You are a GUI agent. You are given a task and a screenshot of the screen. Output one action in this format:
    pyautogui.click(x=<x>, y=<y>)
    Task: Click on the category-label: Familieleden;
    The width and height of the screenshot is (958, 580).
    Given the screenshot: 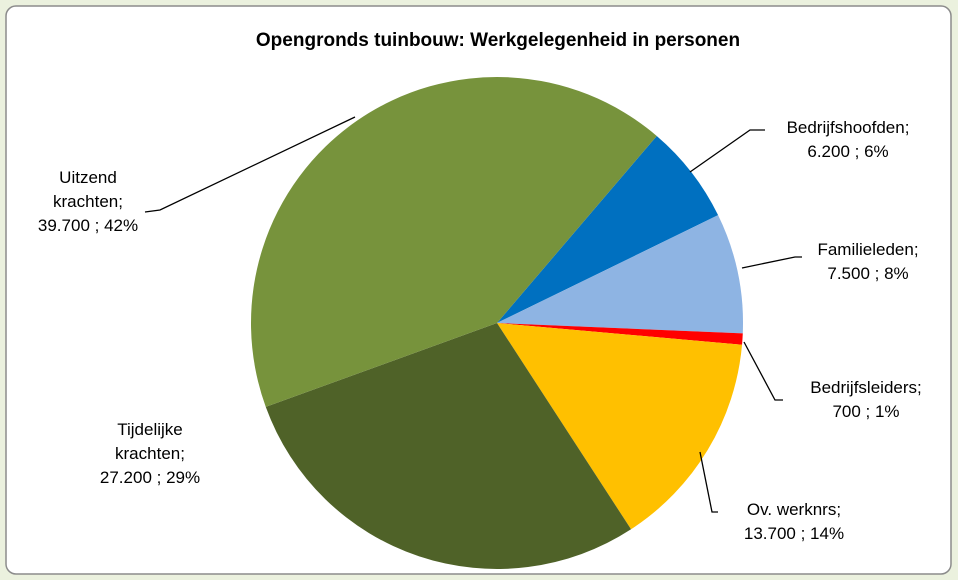 What is the action you would take?
    pyautogui.click(x=868, y=249)
    